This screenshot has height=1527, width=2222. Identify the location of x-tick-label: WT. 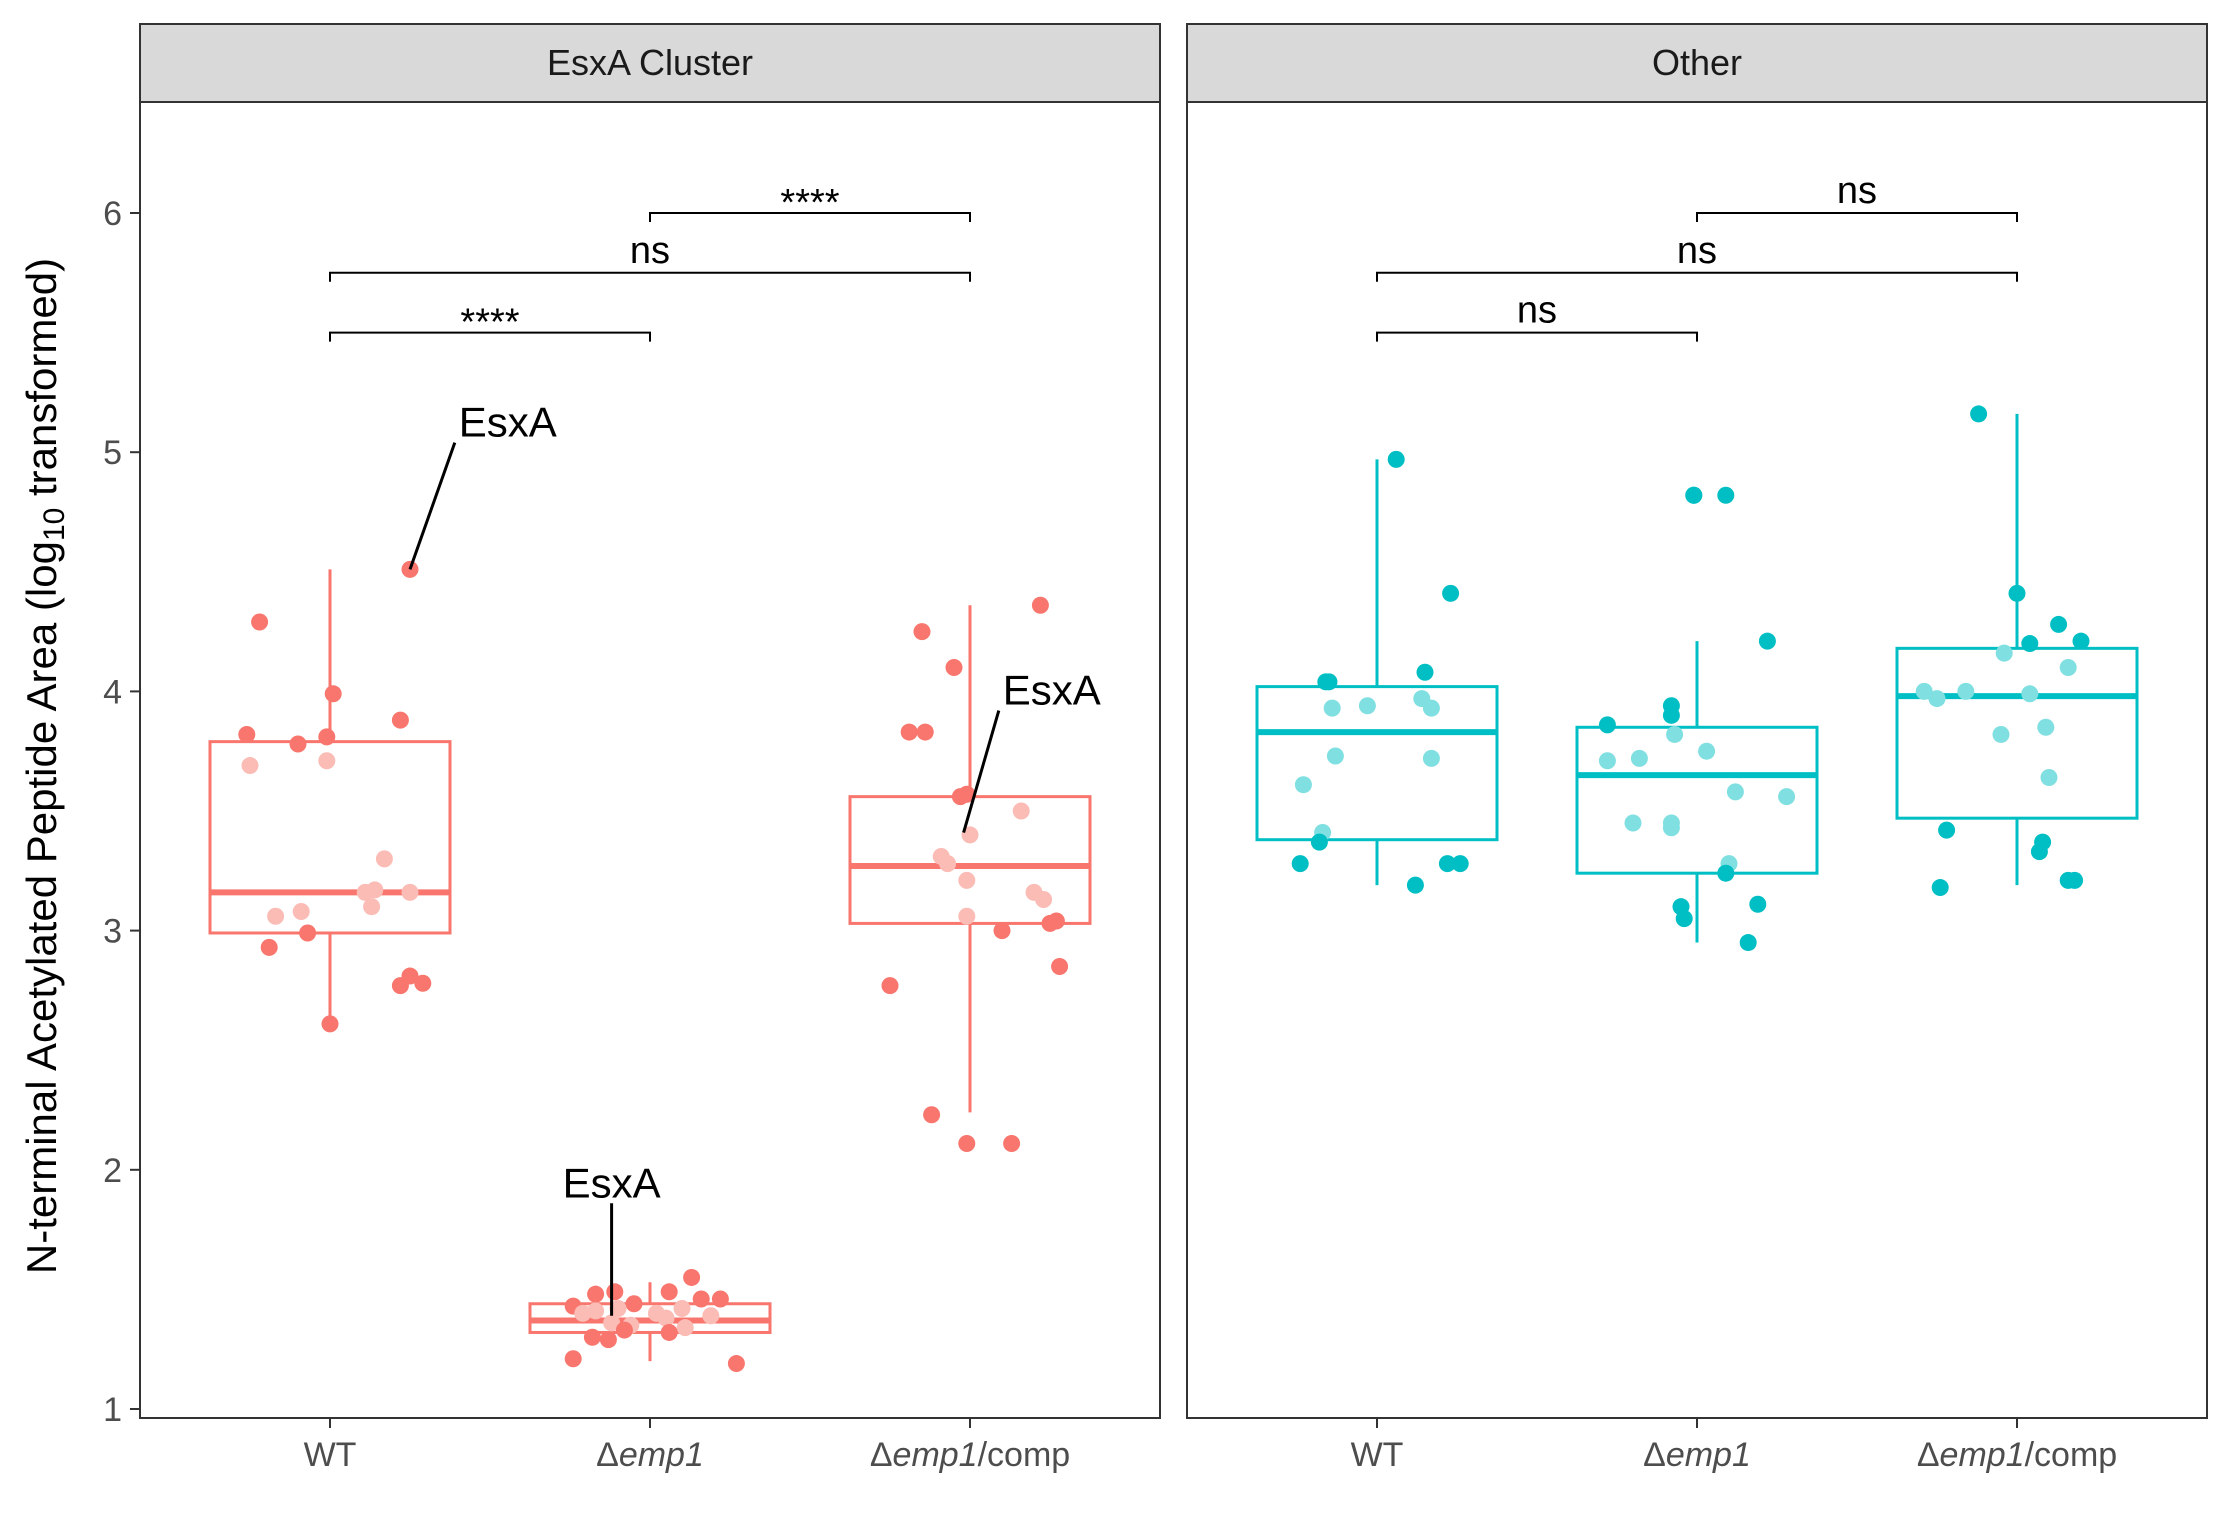
(330, 1455).